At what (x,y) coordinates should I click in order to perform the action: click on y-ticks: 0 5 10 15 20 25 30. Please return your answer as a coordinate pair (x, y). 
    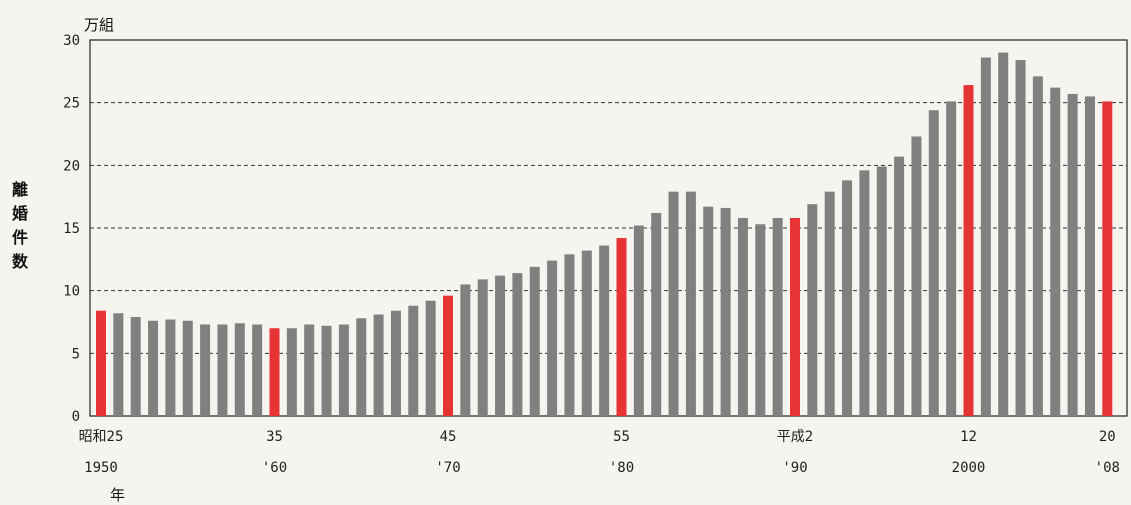
    Looking at the image, I should click on (71, 229).